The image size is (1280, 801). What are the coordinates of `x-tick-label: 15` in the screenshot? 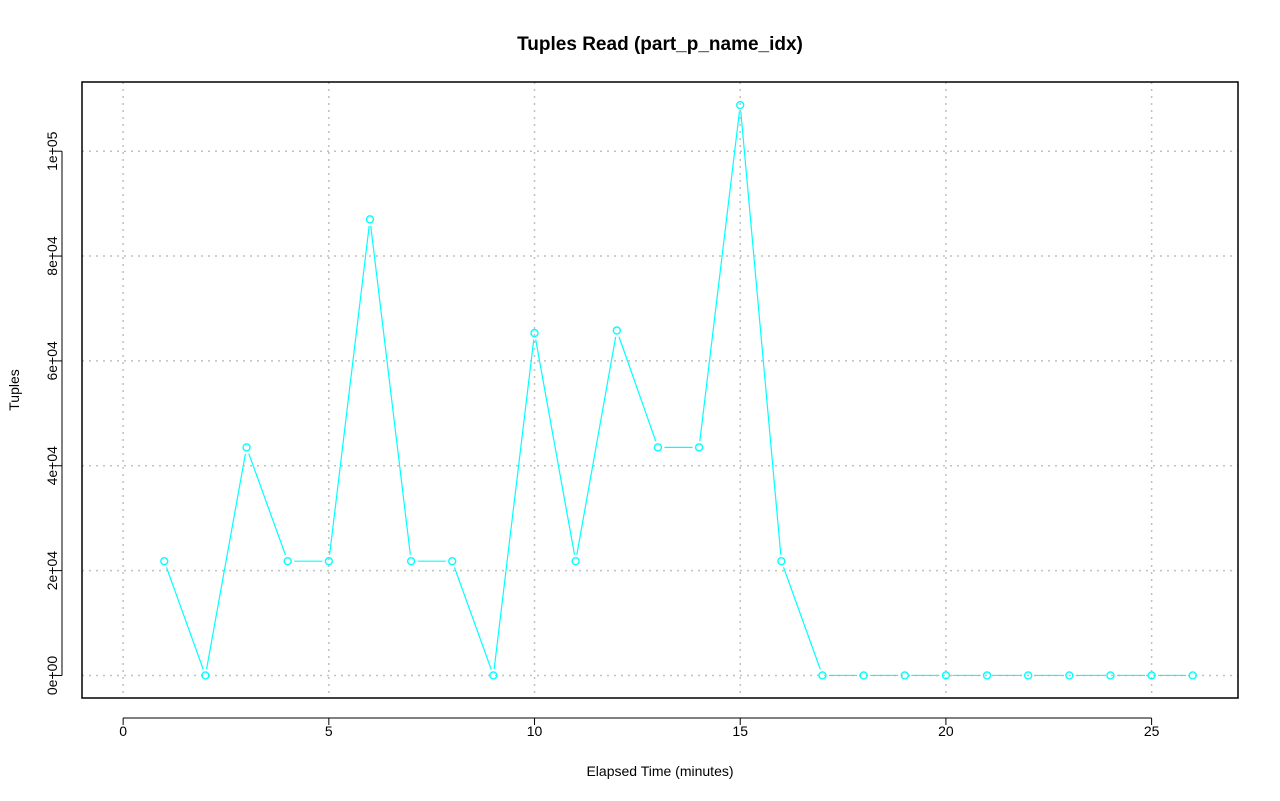 It's located at (740, 731).